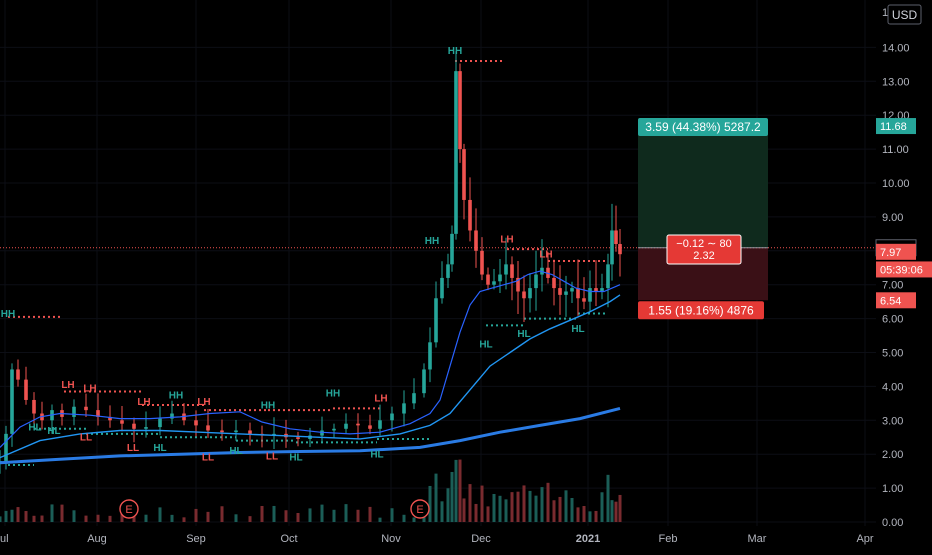 Image resolution: width=932 pixels, height=555 pixels. I want to click on currency-badge: USD, so click(904, 14).